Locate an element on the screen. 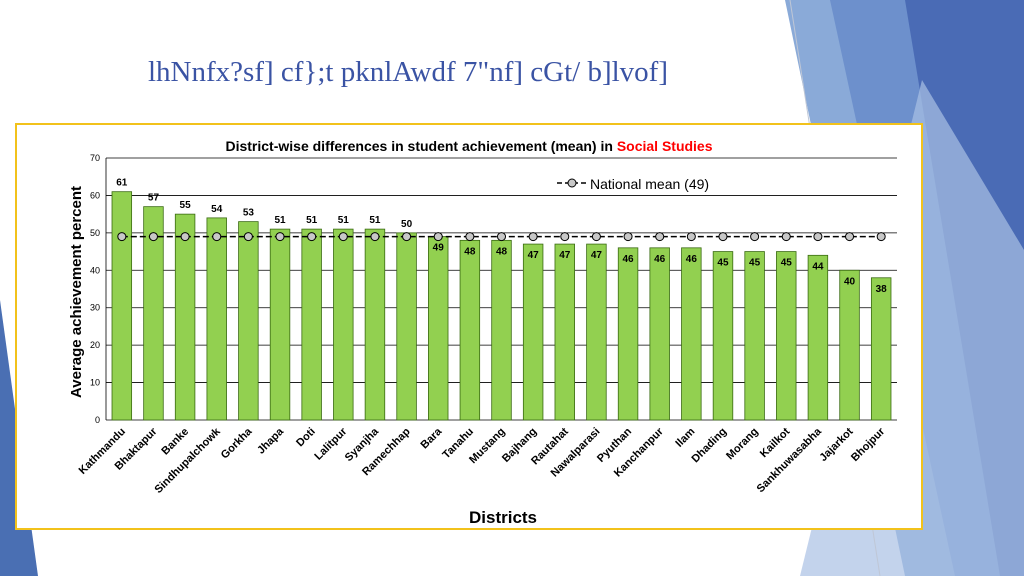  data-label: 57 is located at coordinates (154, 198).